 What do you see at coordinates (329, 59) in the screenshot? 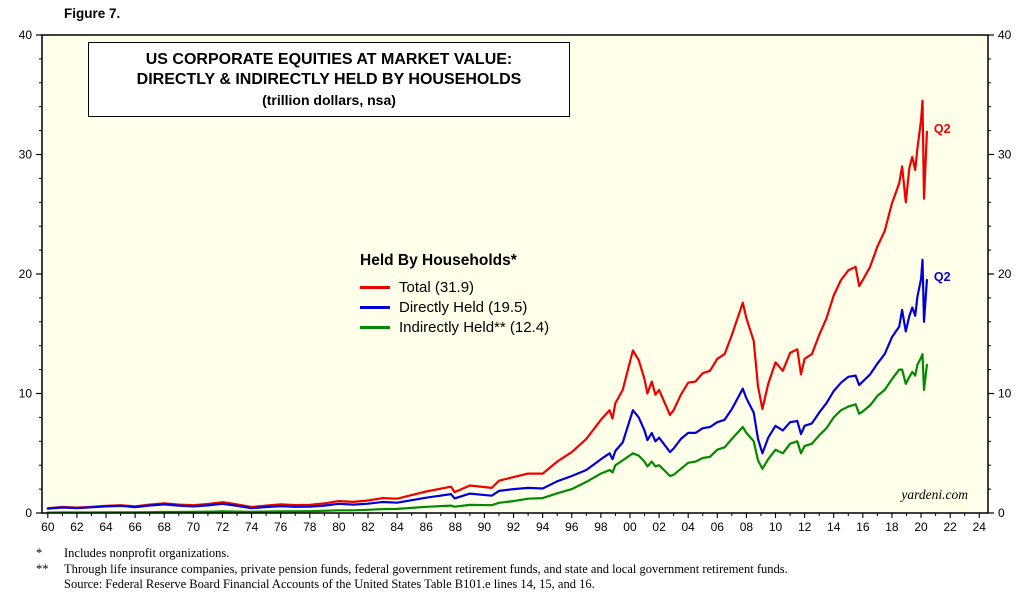
I see `chart-title-line1: US CORPORATE EQUITIES AT MARKET VALUE:` at bounding box center [329, 59].